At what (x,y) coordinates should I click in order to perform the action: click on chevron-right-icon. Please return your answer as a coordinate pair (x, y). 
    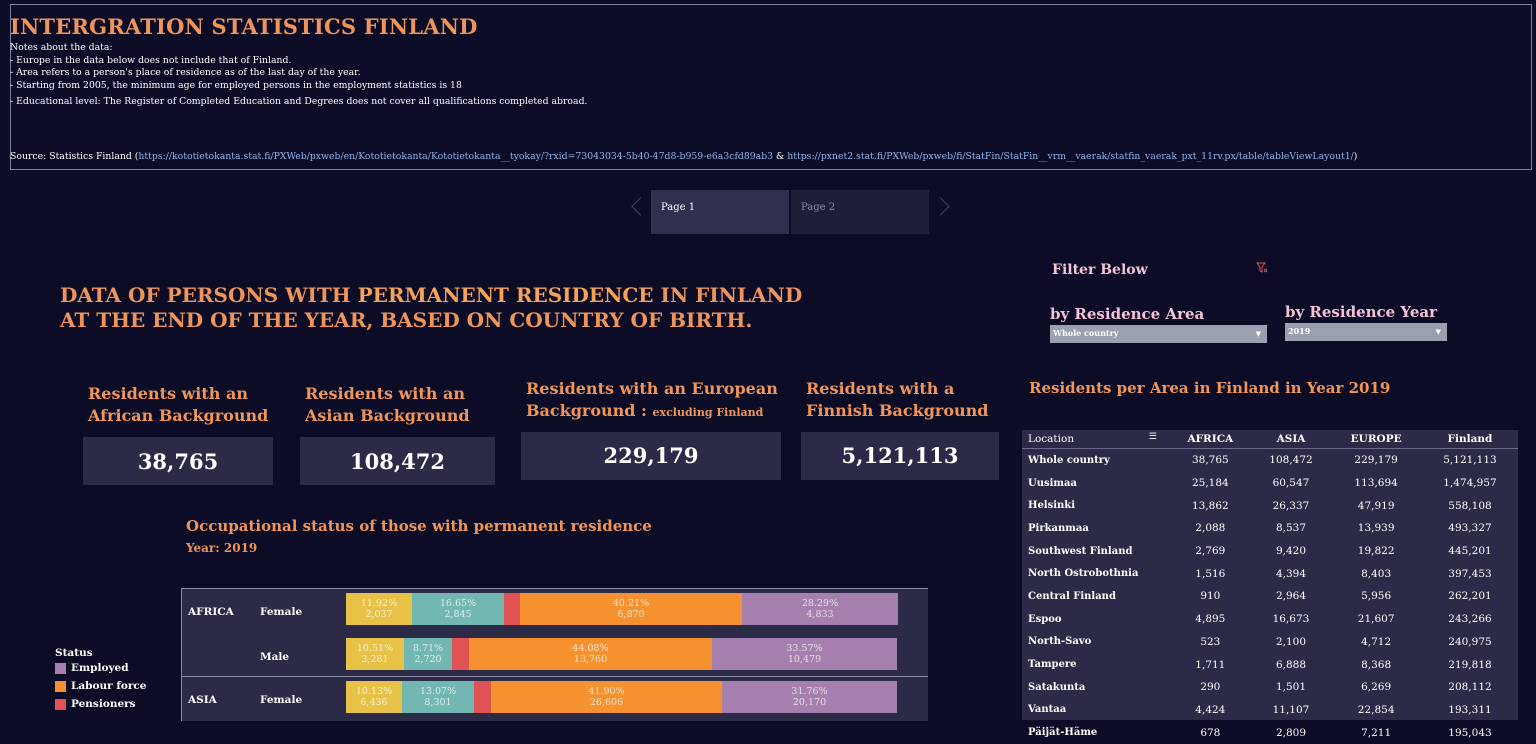
    Looking at the image, I should click on (940, 206).